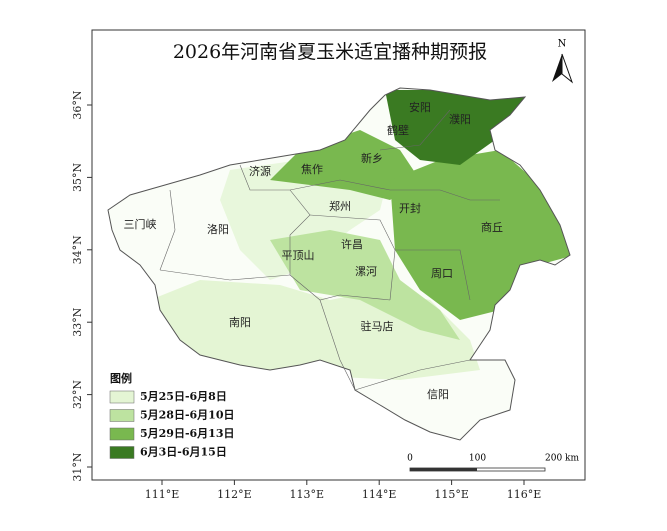 The width and height of the screenshot is (667, 531). I want to click on city-label: 新乡, so click(372, 158).